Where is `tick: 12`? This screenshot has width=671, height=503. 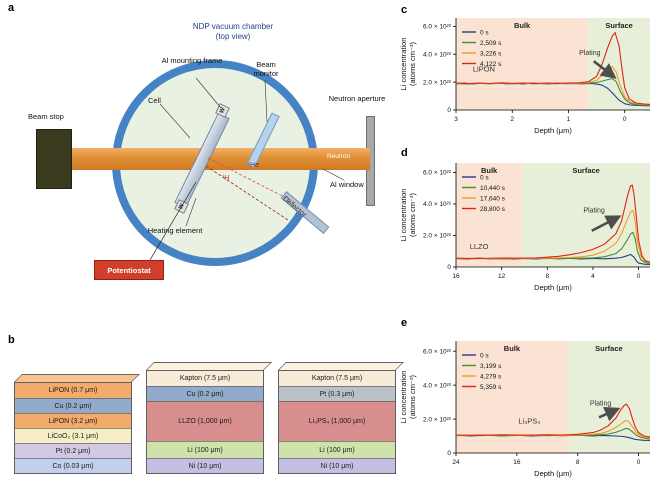 tick: 12 is located at coordinates (502, 276).